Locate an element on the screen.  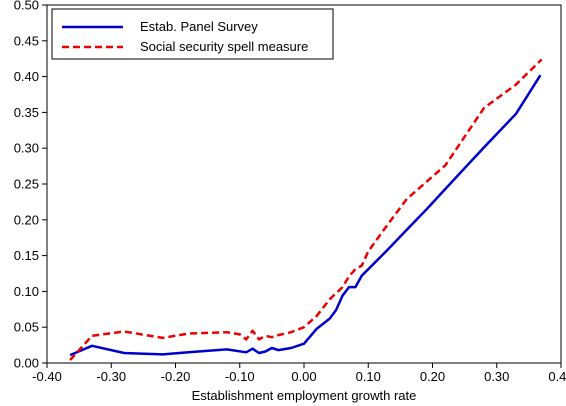
x-tick-label: -0.20 is located at coordinates (176, 376).